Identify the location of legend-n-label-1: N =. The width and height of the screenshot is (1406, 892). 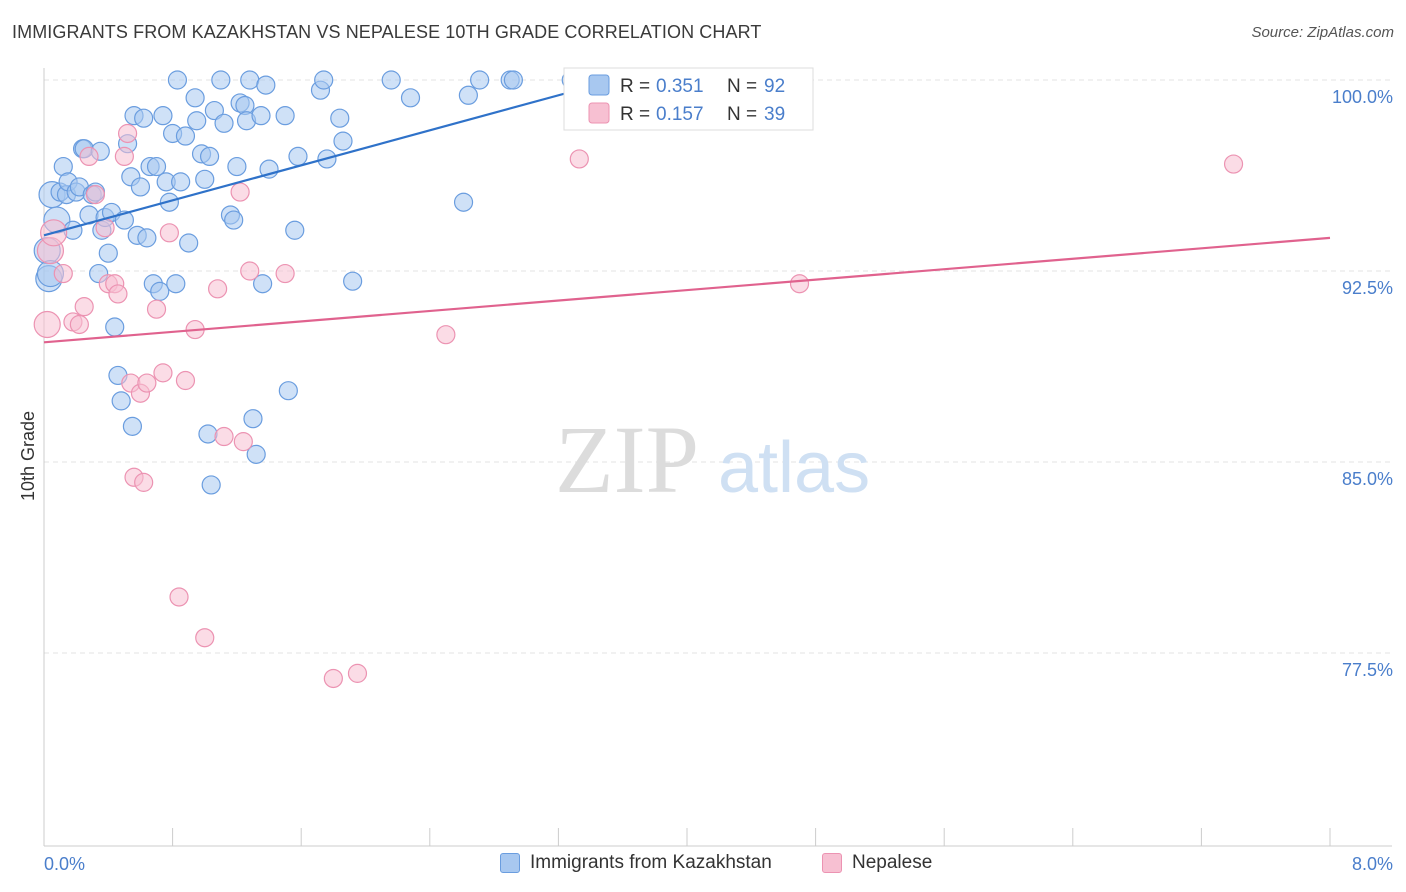
(742, 86).